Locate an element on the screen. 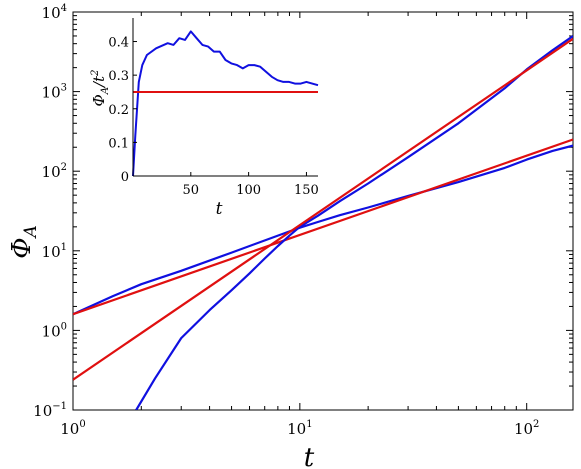 This screenshot has height=469, width=581. inset-y-tick-label: 0 is located at coordinates (125, 177).